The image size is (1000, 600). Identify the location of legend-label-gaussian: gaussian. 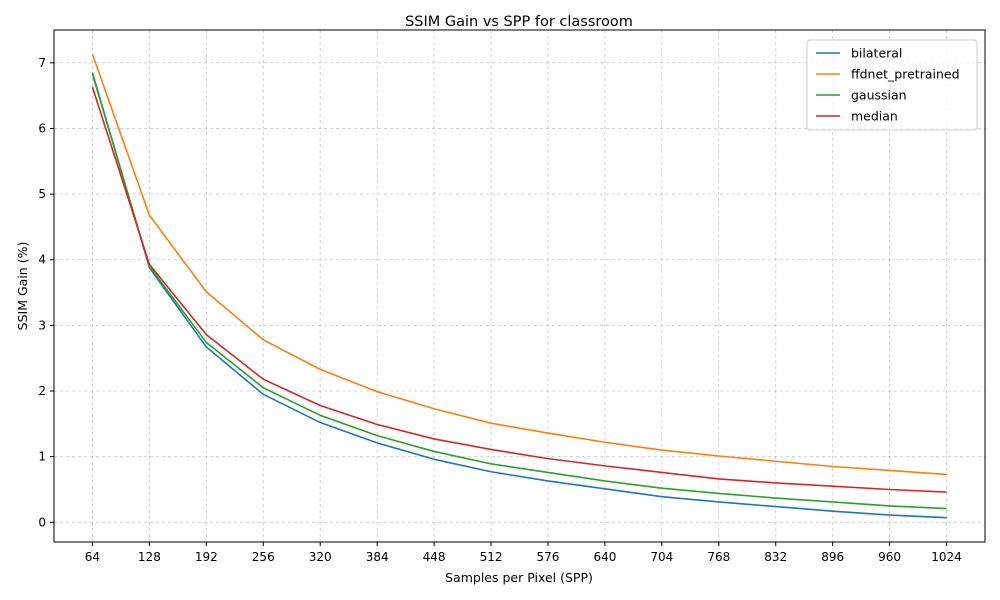
(879, 95).